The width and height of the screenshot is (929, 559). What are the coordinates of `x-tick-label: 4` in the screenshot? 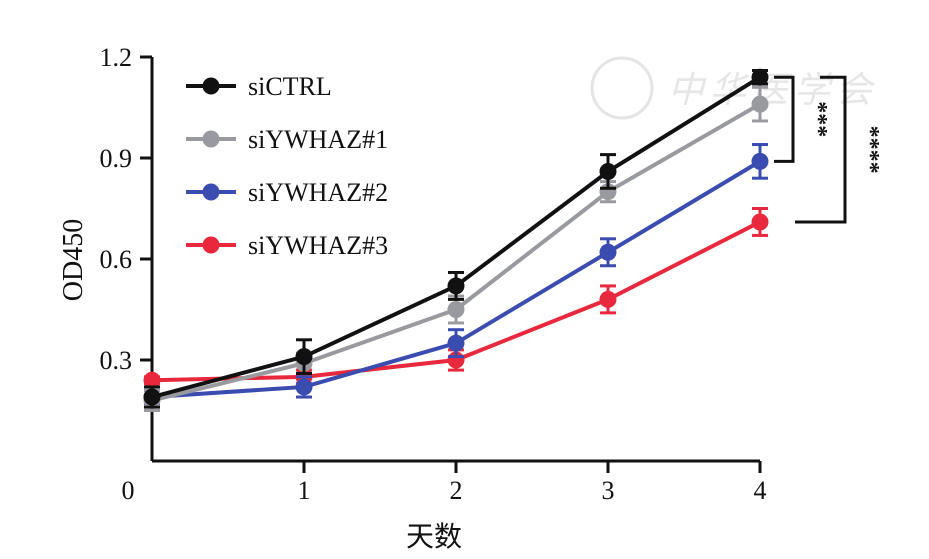 It's located at (760, 490).